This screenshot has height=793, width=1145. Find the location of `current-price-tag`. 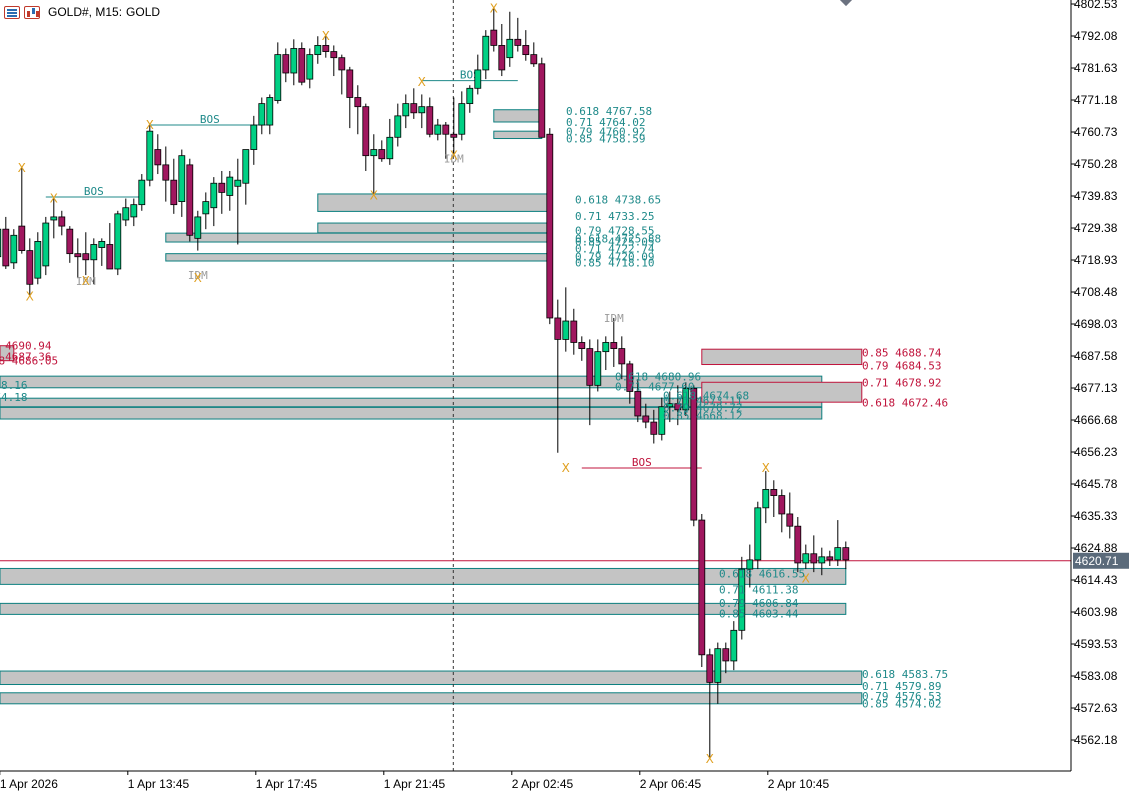

current-price-tag is located at coordinates (1101, 560).